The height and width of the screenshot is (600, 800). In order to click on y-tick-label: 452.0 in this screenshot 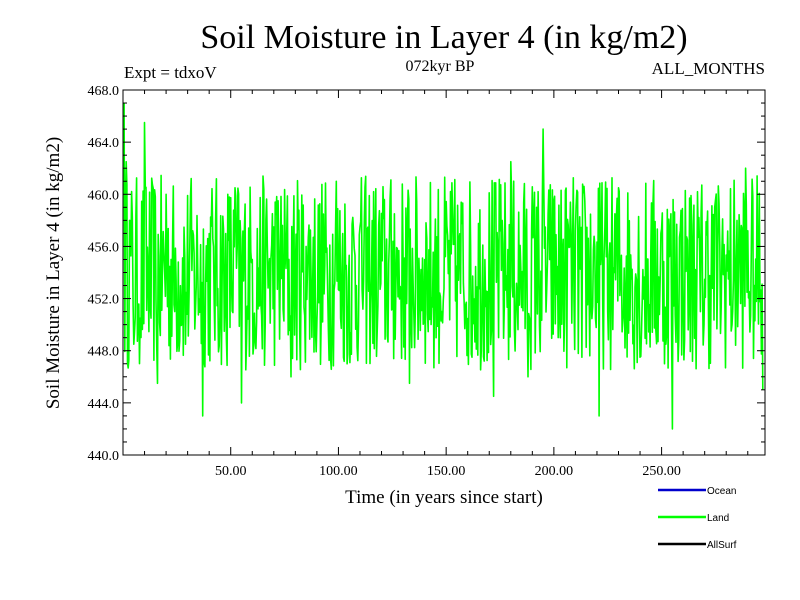, I will do `click(104, 300)`.